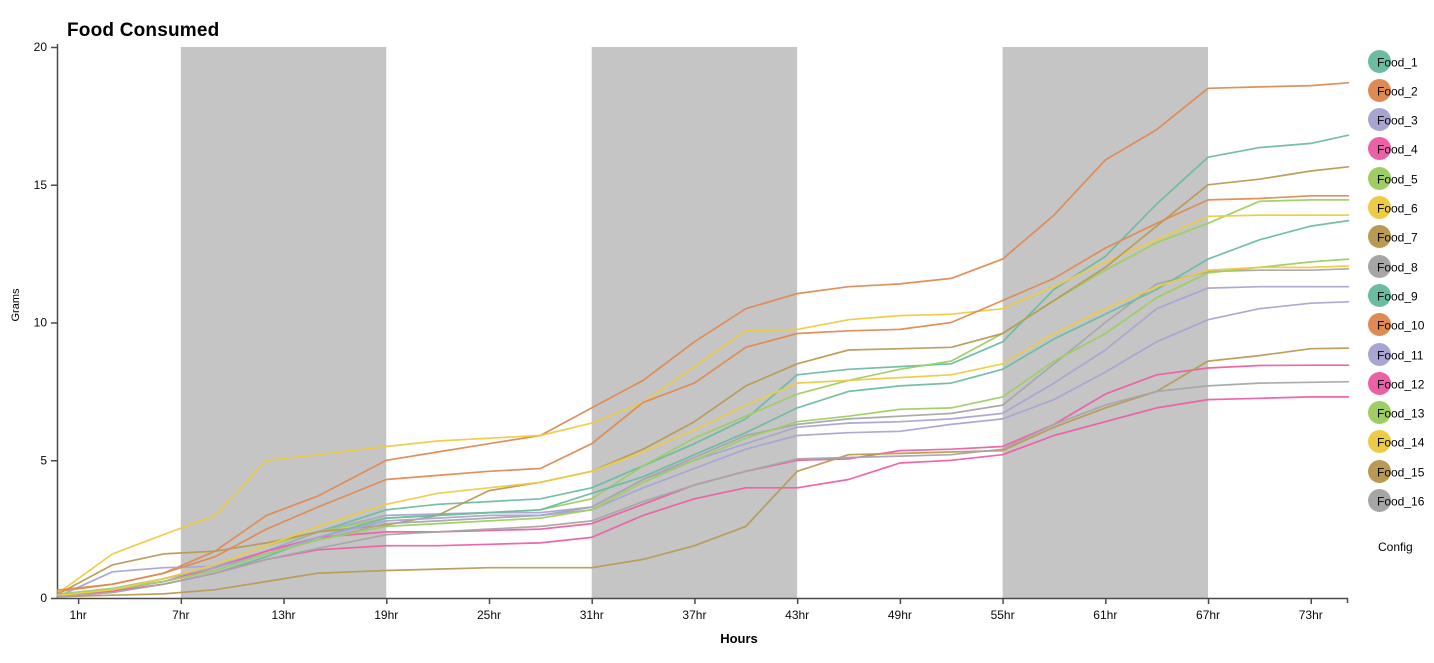 The image size is (1434, 663). I want to click on y-tick-label: 15, so click(41, 185).